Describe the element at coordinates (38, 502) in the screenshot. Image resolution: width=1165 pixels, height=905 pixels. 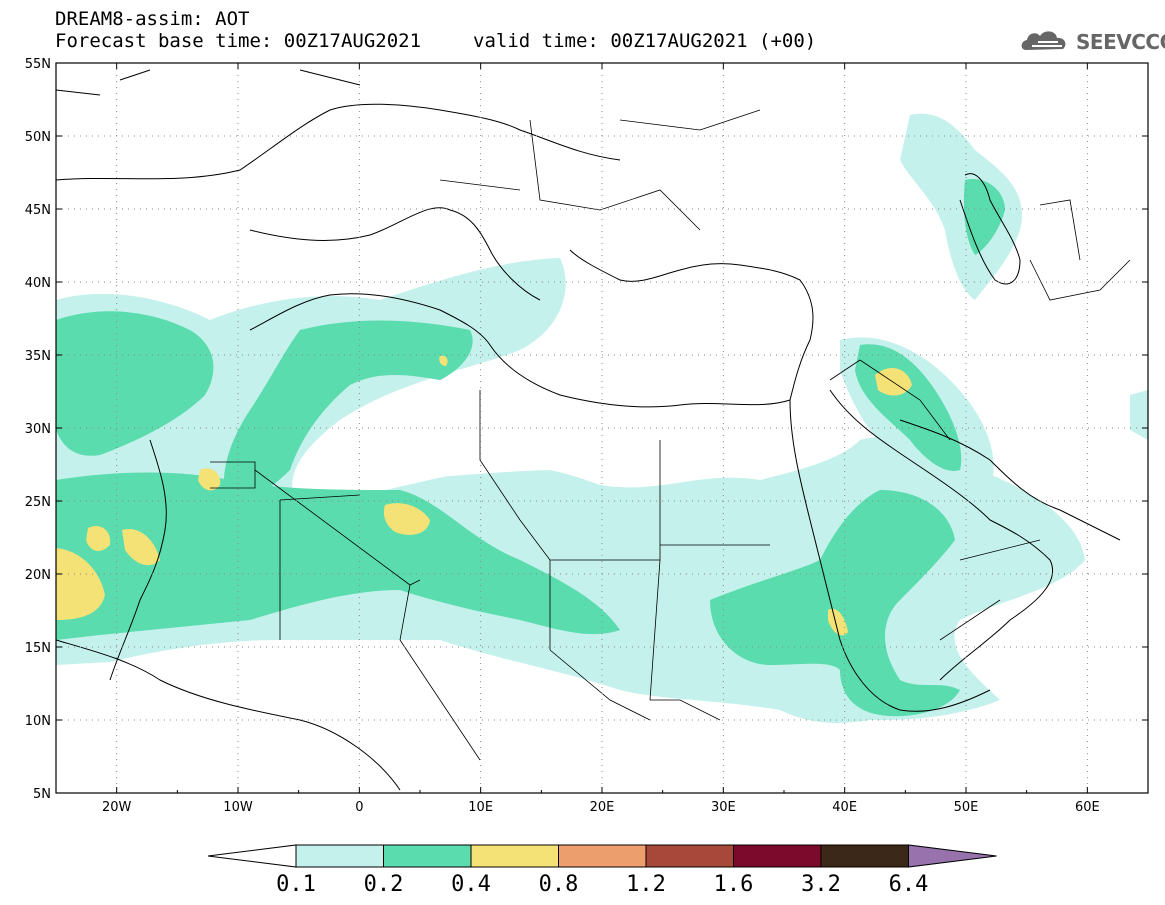
I see `lat-tick-label: 25N` at that location.